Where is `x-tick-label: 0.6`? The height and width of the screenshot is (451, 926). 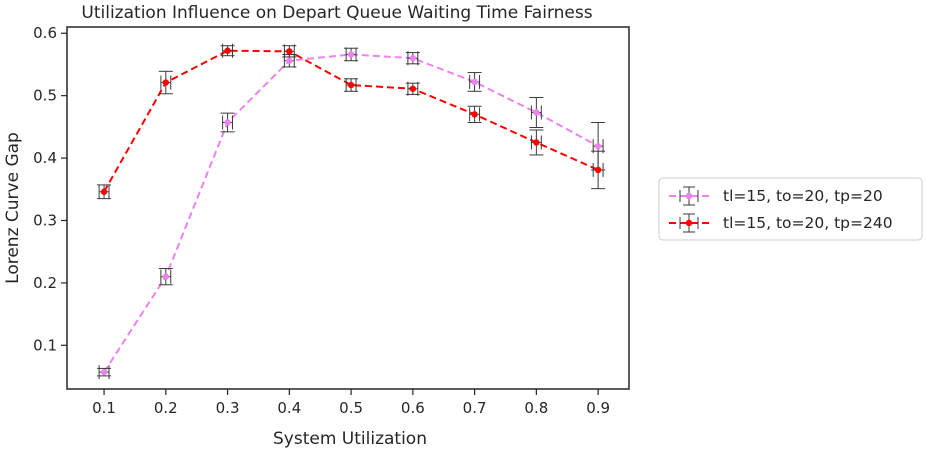 x-tick-label: 0.6 is located at coordinates (413, 408).